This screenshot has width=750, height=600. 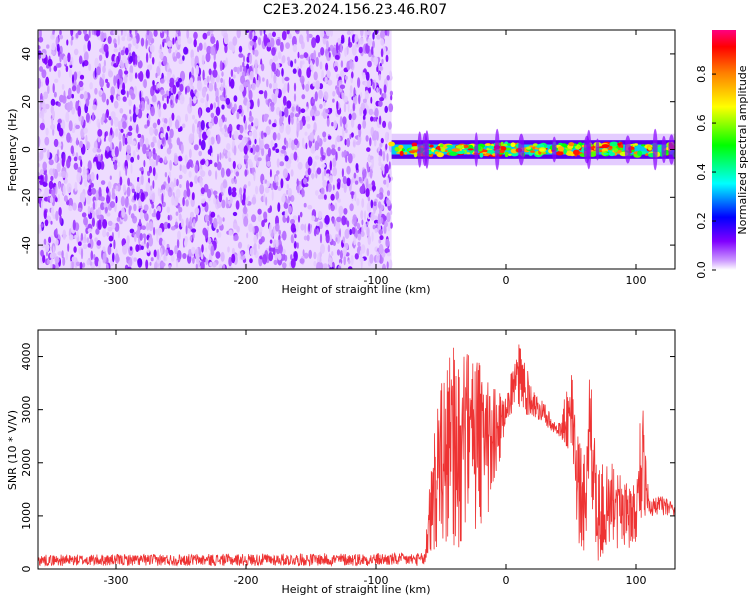 What do you see at coordinates (26, 516) in the screenshot?
I see `y-tick-label: 1000` at bounding box center [26, 516].